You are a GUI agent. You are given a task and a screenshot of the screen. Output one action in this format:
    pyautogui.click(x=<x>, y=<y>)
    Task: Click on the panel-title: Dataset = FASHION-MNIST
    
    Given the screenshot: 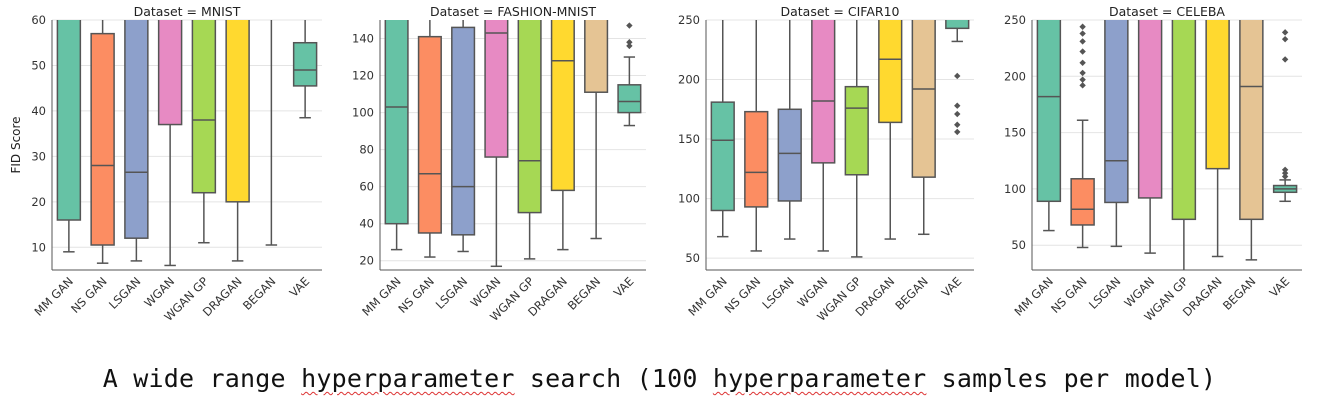 What is the action you would take?
    pyautogui.click(x=513, y=11)
    